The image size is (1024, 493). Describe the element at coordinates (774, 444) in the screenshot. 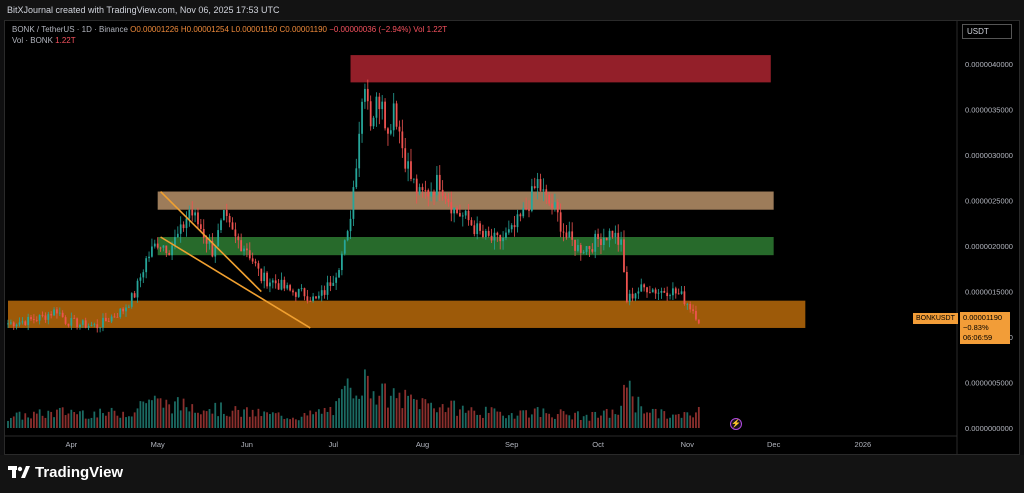

I see `x-tick-label: Dec` at that location.